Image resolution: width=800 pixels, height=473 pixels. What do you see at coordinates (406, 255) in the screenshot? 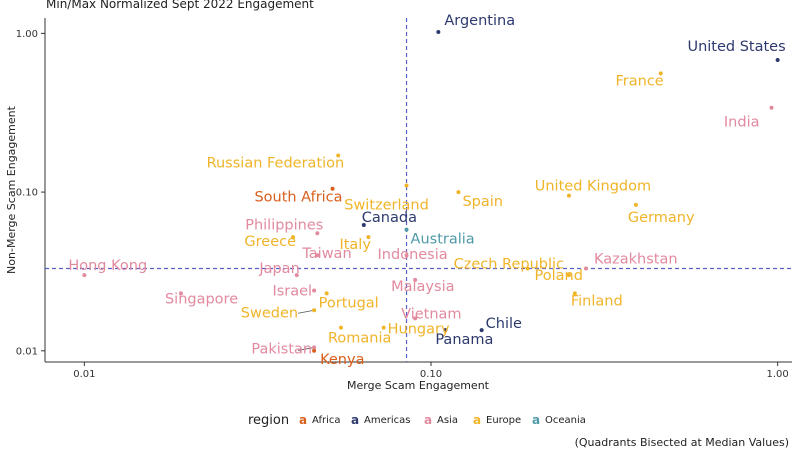
I see `point-indonesia` at bounding box center [406, 255].